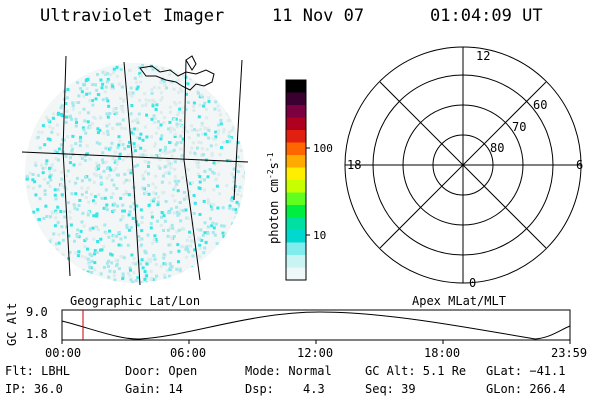  Describe the element at coordinates (188, 353) in the screenshot. I see `orbit-x-tick-1: 06:00` at that location.